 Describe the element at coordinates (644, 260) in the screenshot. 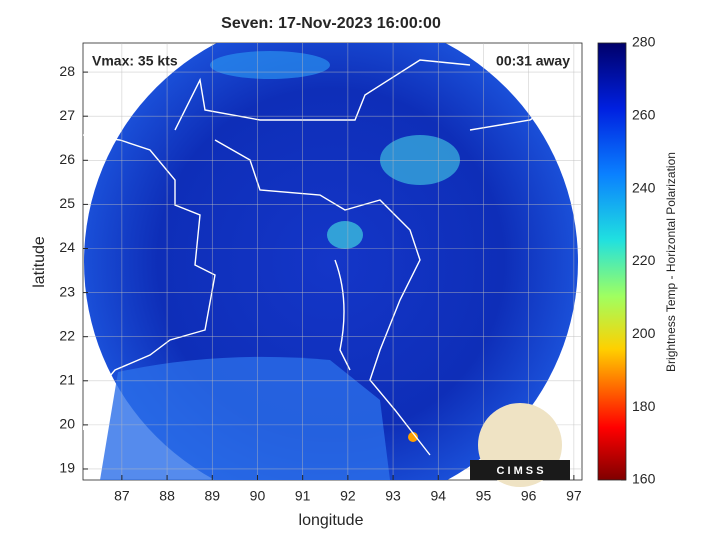

I see `colorbar-tick-label: 220` at that location.